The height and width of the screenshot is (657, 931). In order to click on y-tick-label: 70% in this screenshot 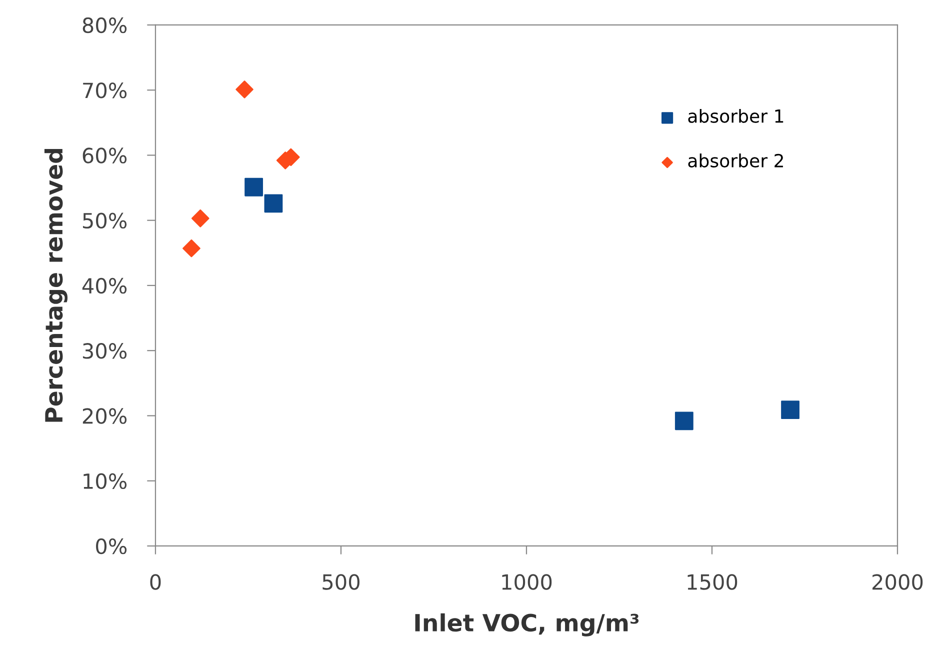, I will do `click(105, 90)`.